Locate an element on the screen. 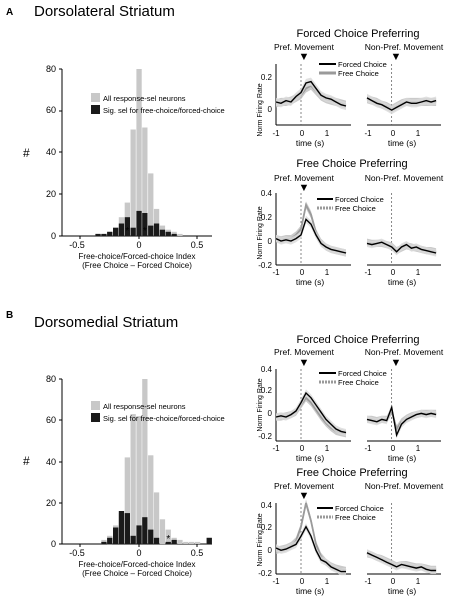 This screenshot has height=597, width=454. x-tick-label: 0.5 is located at coordinates (197, 245).